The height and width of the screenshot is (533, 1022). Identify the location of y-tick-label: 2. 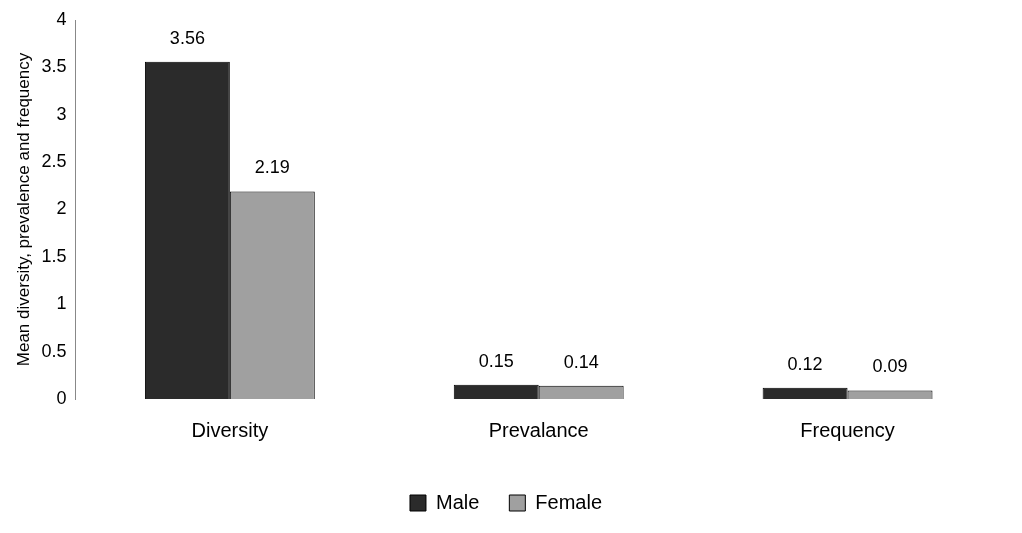
(61, 208).